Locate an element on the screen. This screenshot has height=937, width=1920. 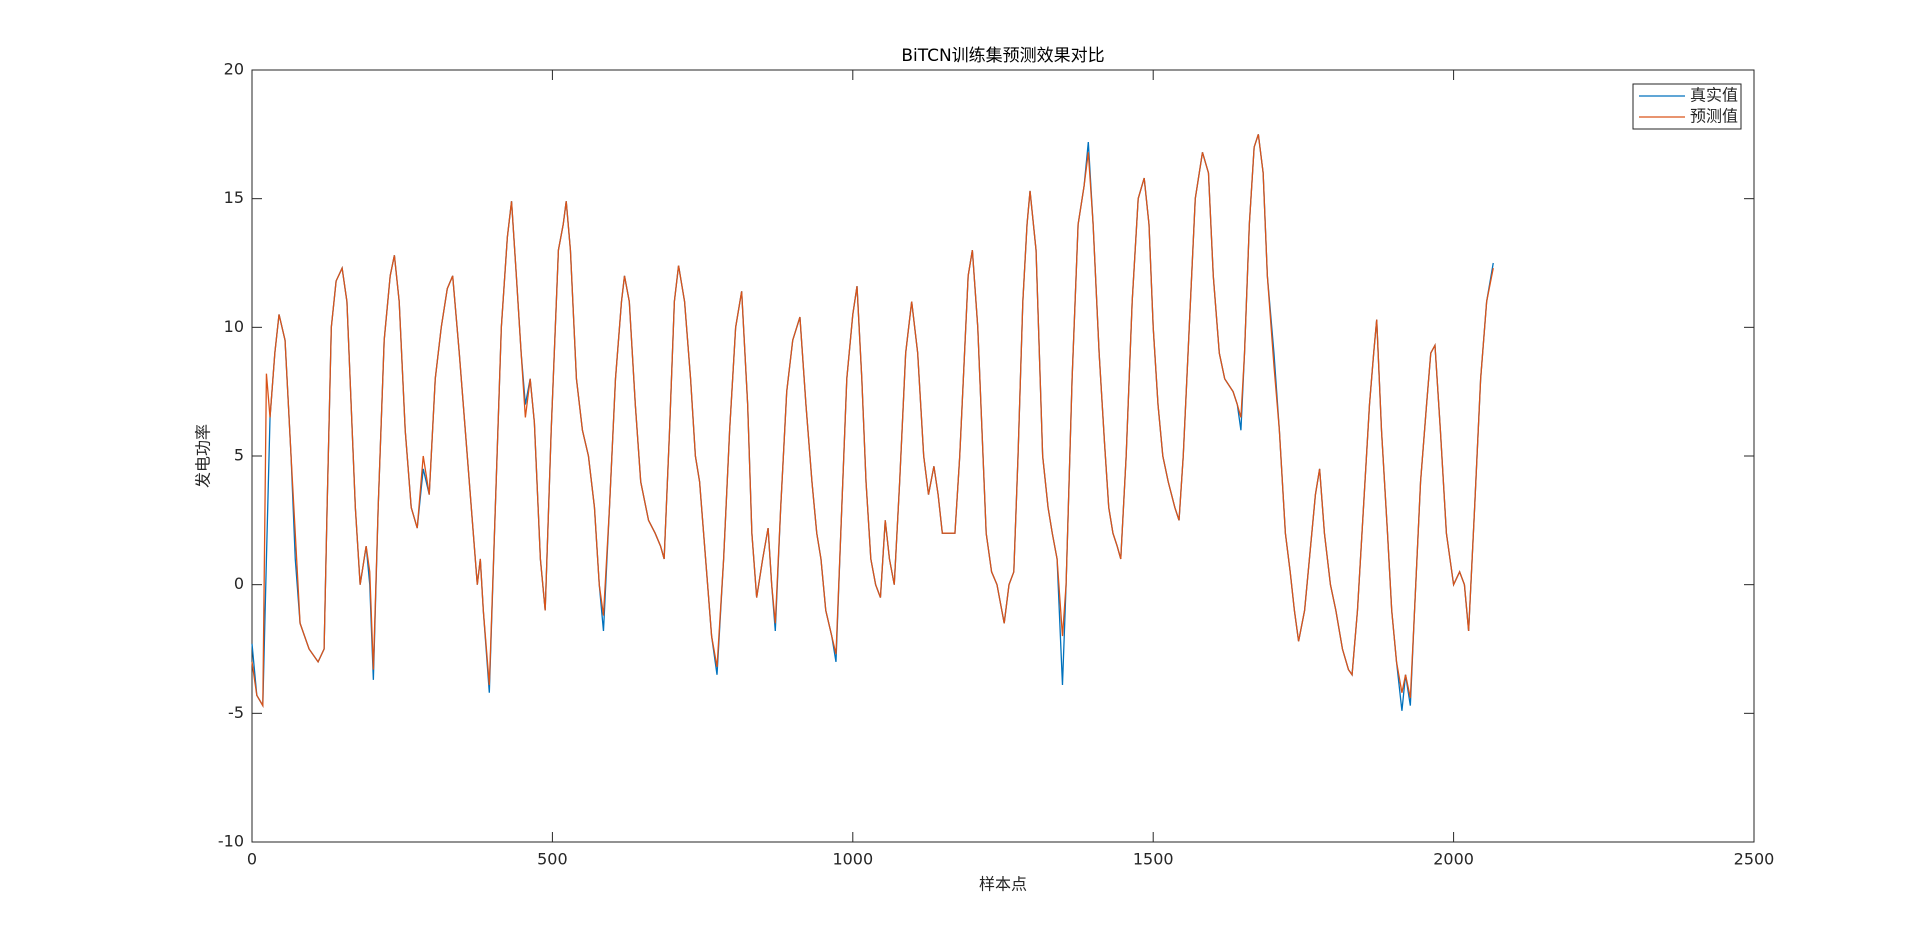
x-tick-label: 2000 is located at coordinates (1453, 859).